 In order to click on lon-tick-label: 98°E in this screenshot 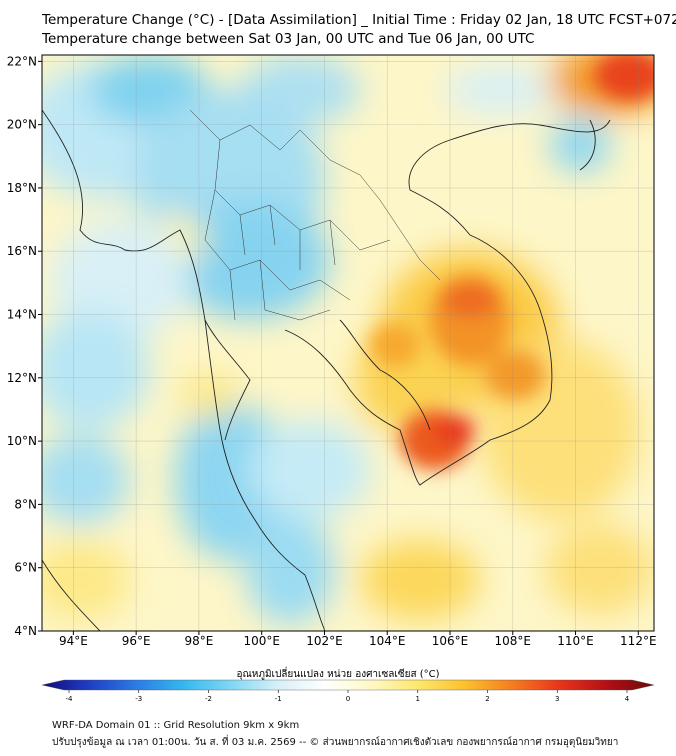, I will do `click(198, 641)`.